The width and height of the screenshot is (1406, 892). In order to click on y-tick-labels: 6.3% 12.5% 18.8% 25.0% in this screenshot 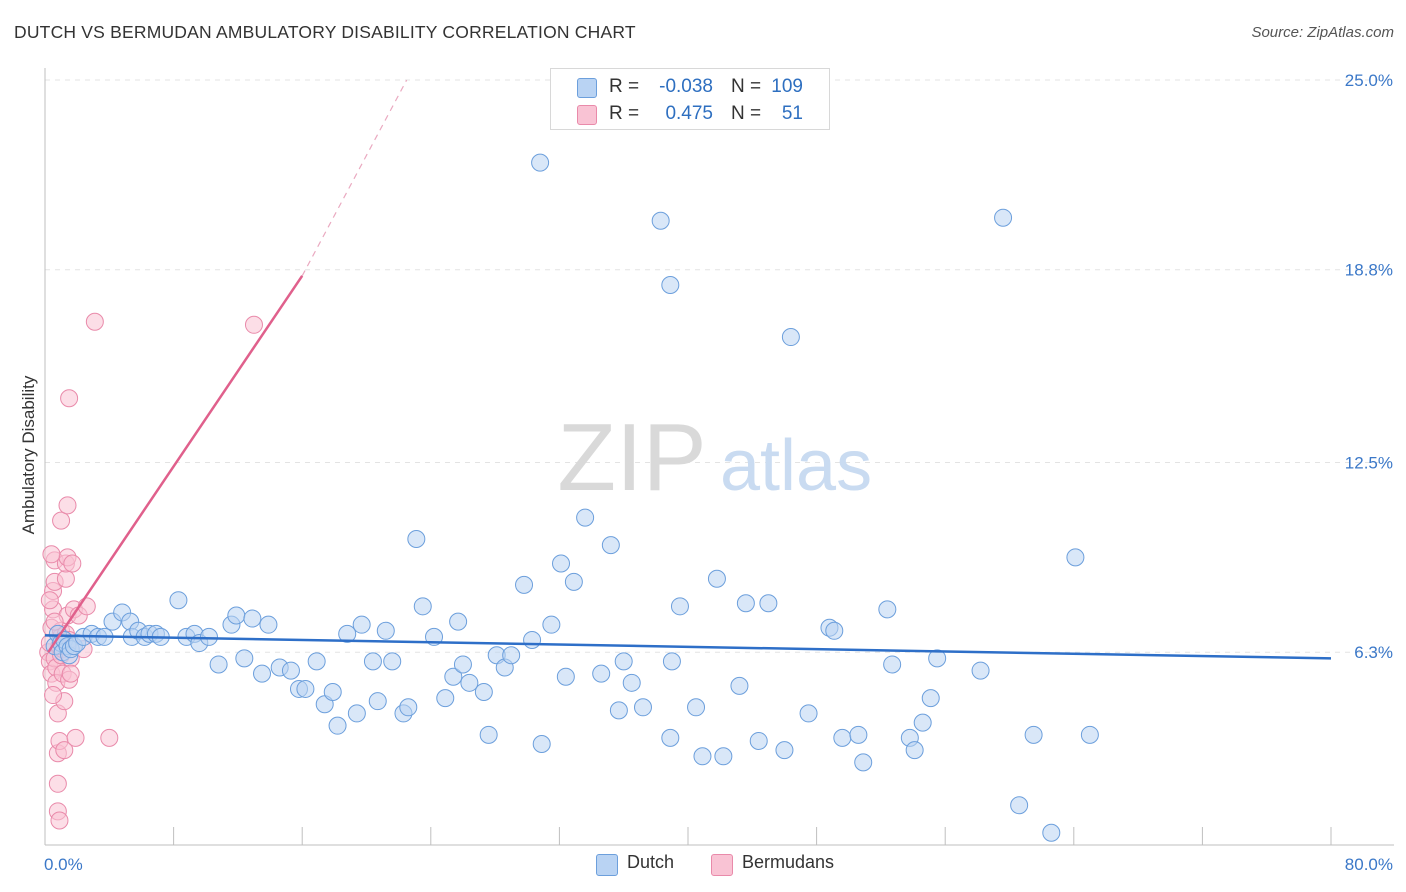, I will do `click(1369, 366)`.